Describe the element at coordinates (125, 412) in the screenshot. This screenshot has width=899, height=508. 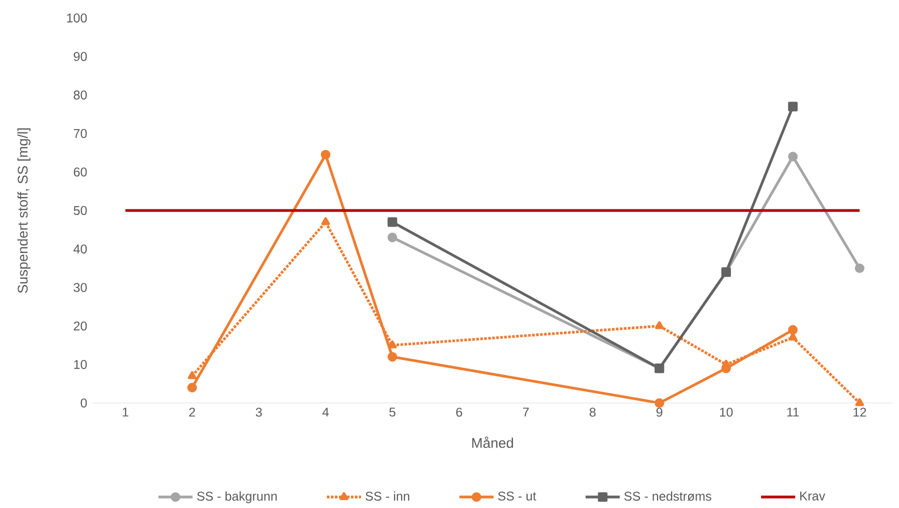
I see `x-tick-label: 1` at that location.